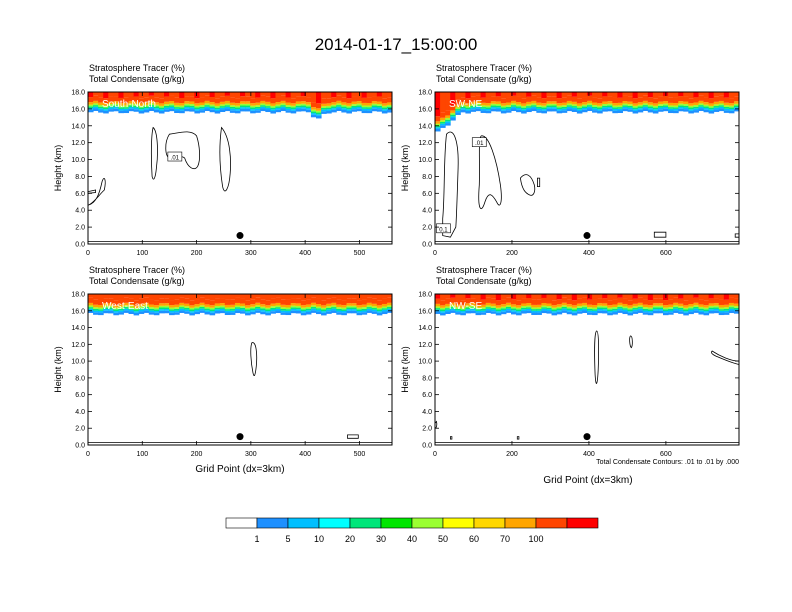 The image size is (792, 612). What do you see at coordinates (587, 480) in the screenshot?
I see `x-axis-label: Grid Point (dx=3km)` at bounding box center [587, 480].